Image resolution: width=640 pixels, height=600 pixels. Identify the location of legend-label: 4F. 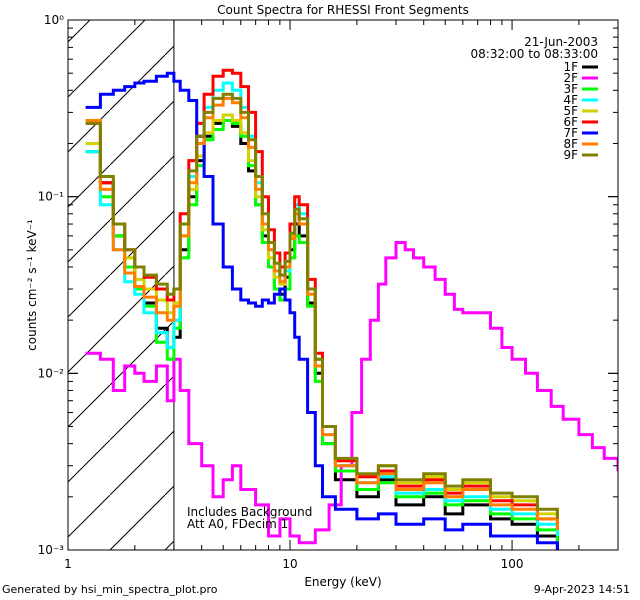
(570, 100).